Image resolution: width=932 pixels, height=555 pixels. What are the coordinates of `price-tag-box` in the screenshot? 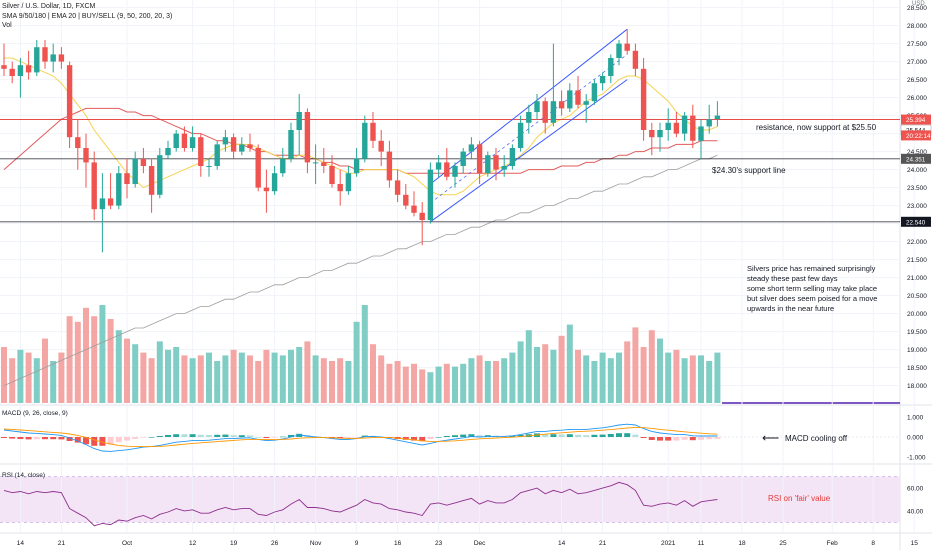 It's located at (916, 158).